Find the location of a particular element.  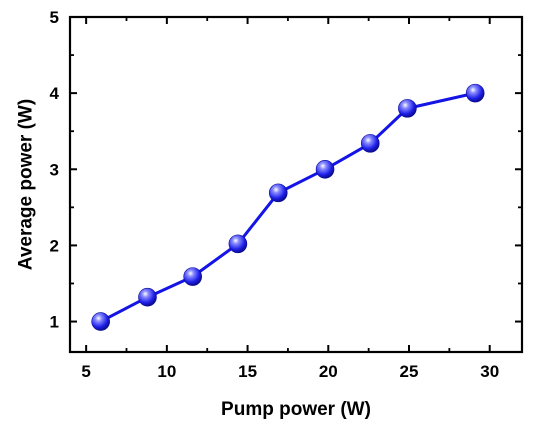

x-tick-label: 25 is located at coordinates (409, 371).